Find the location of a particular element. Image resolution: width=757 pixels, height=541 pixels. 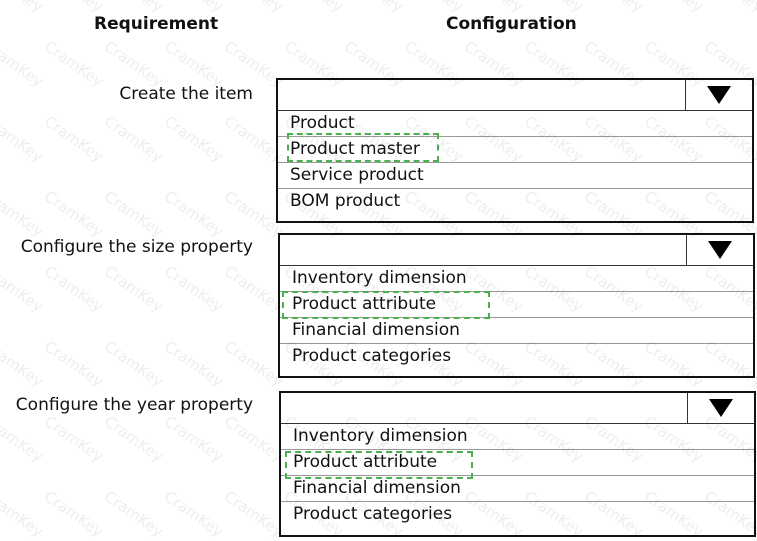

option: Product master is located at coordinates (515, 150).